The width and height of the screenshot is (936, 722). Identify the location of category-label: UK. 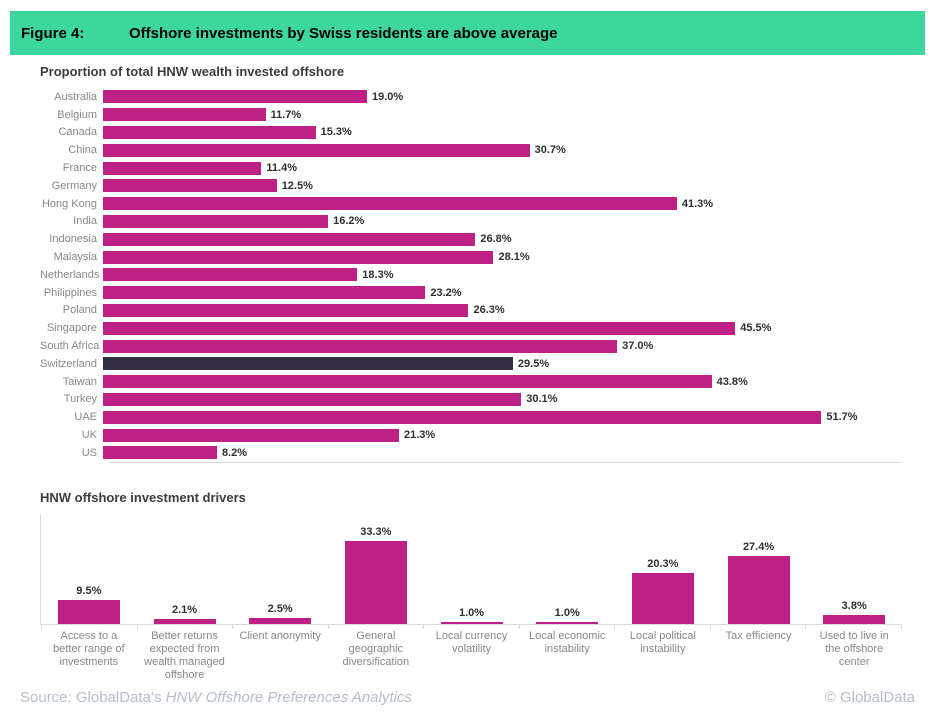
(89, 435).